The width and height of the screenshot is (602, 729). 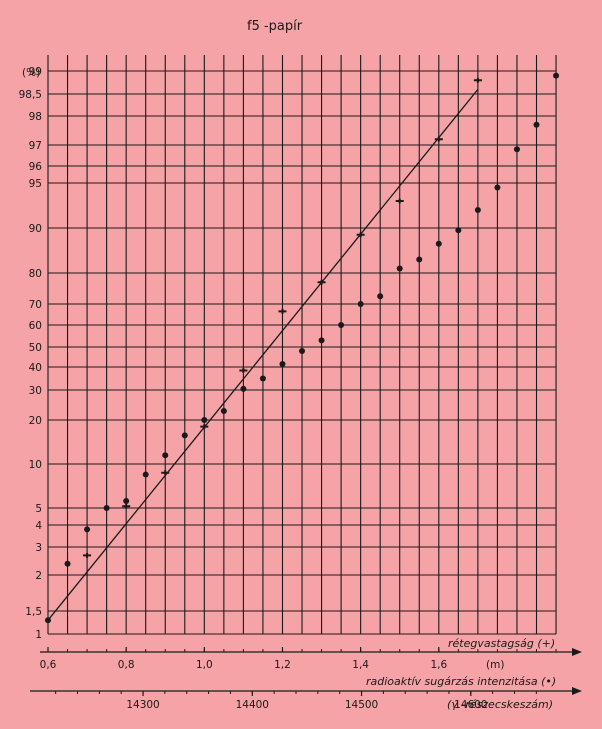 I want to click on y-tick-label: 1, so click(x=38, y=635).